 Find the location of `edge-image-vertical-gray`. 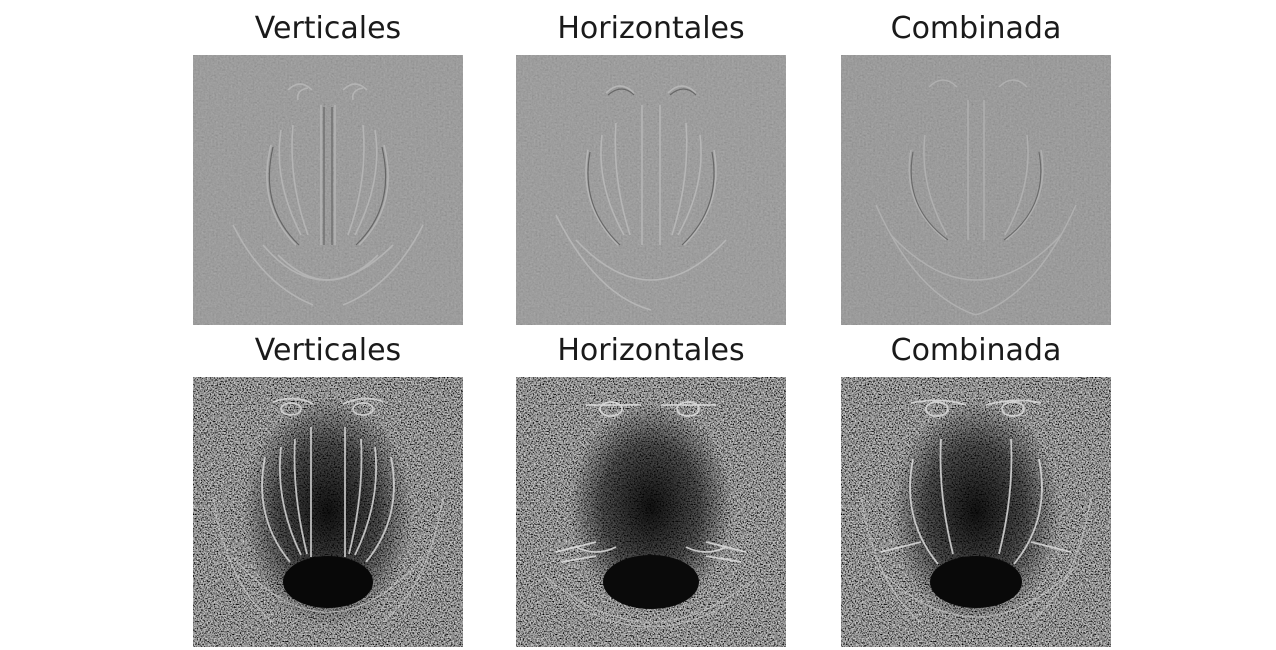

edge-image-vertical-gray is located at coordinates (328, 190).